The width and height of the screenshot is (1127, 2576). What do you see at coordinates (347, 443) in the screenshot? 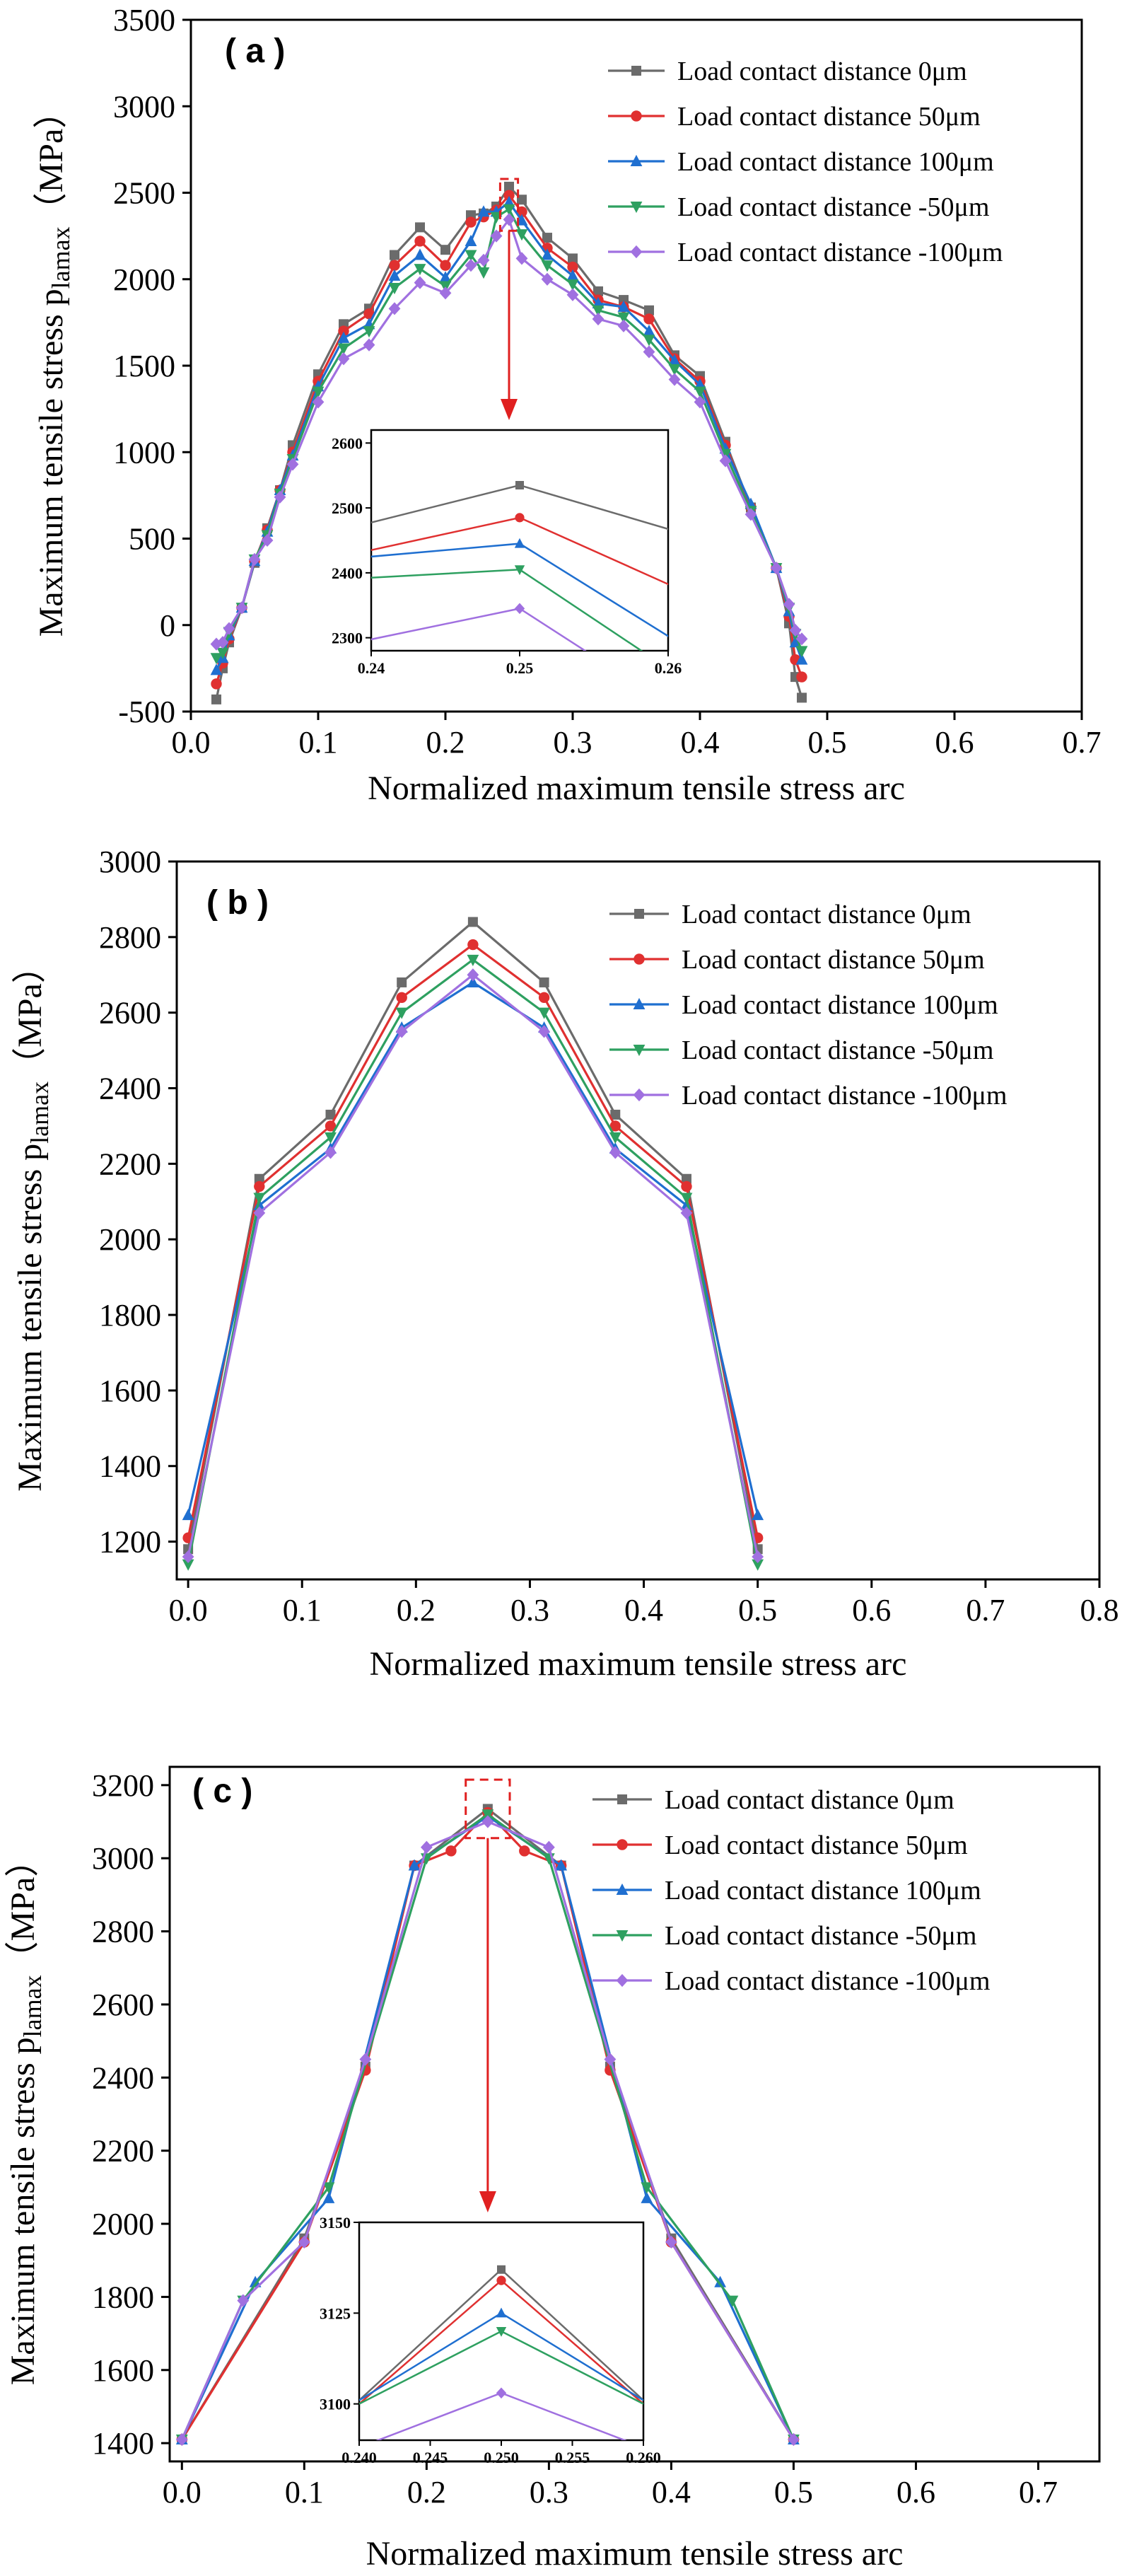
I see `inset-y-tick-label: 2600` at bounding box center [347, 443].